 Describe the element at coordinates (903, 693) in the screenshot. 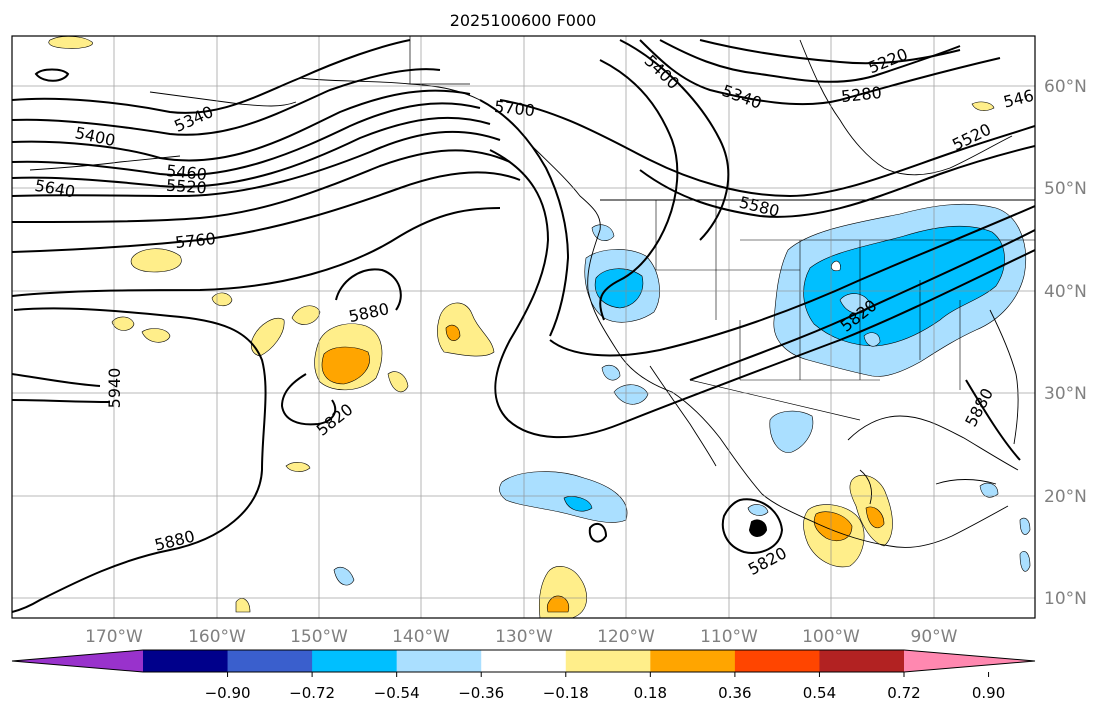

I see `colorbar-tick-label: 0.72` at that location.